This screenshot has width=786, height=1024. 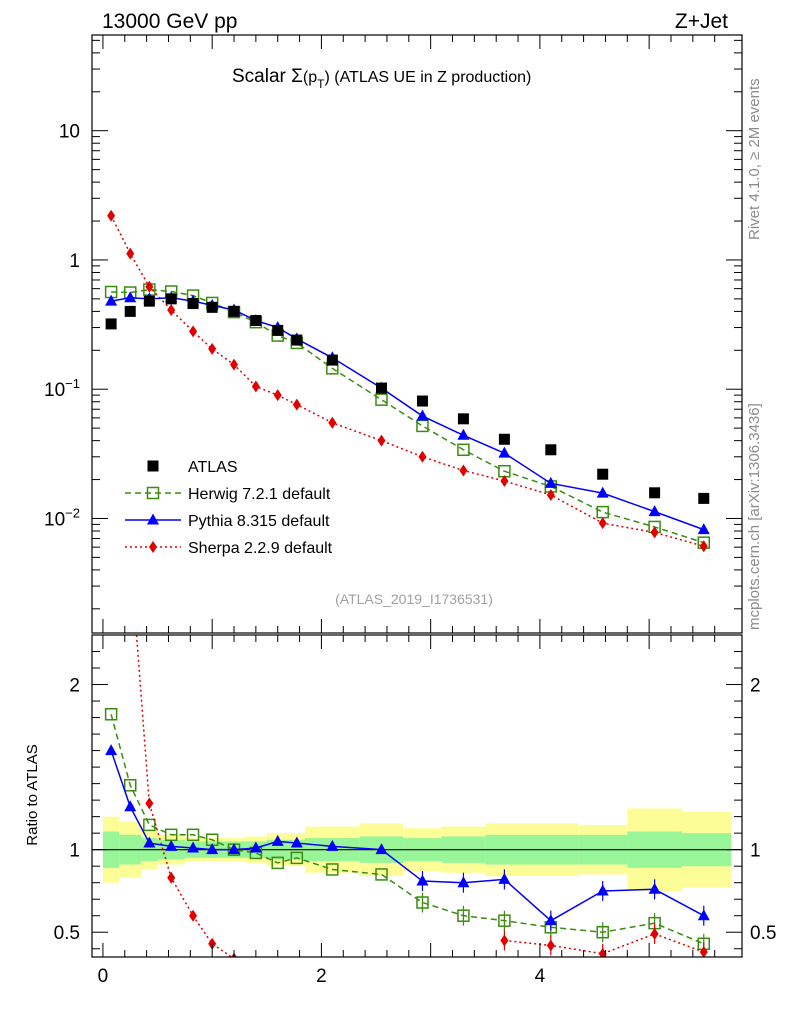 I want to click on lower-x-tick-label: 4, so click(x=540, y=976).